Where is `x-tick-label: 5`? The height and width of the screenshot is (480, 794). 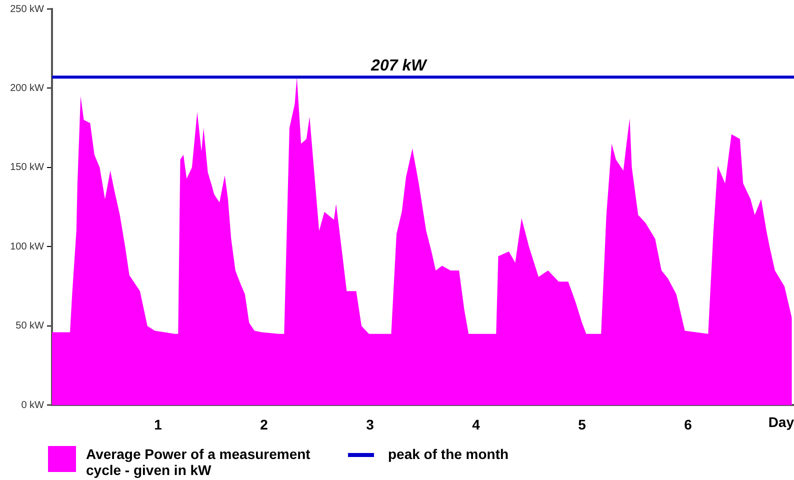 x-tick-label: 5 is located at coordinates (582, 424).